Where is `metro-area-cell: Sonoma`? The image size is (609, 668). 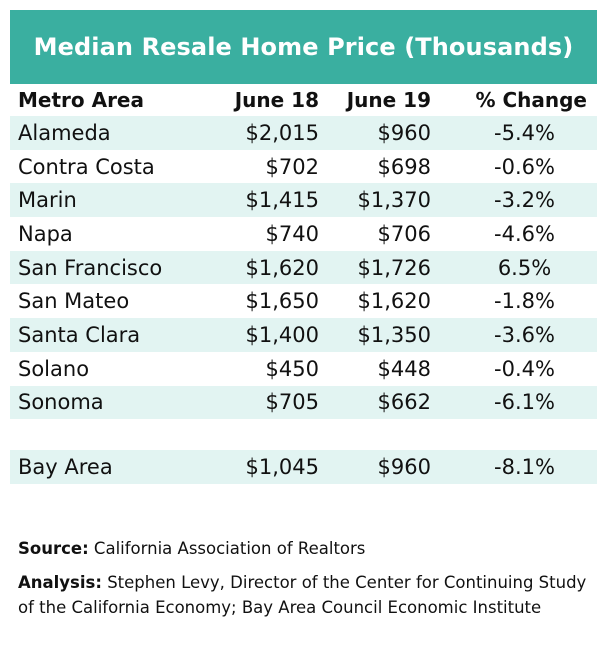
metro-area-cell: Sonoma is located at coordinates (114, 402).